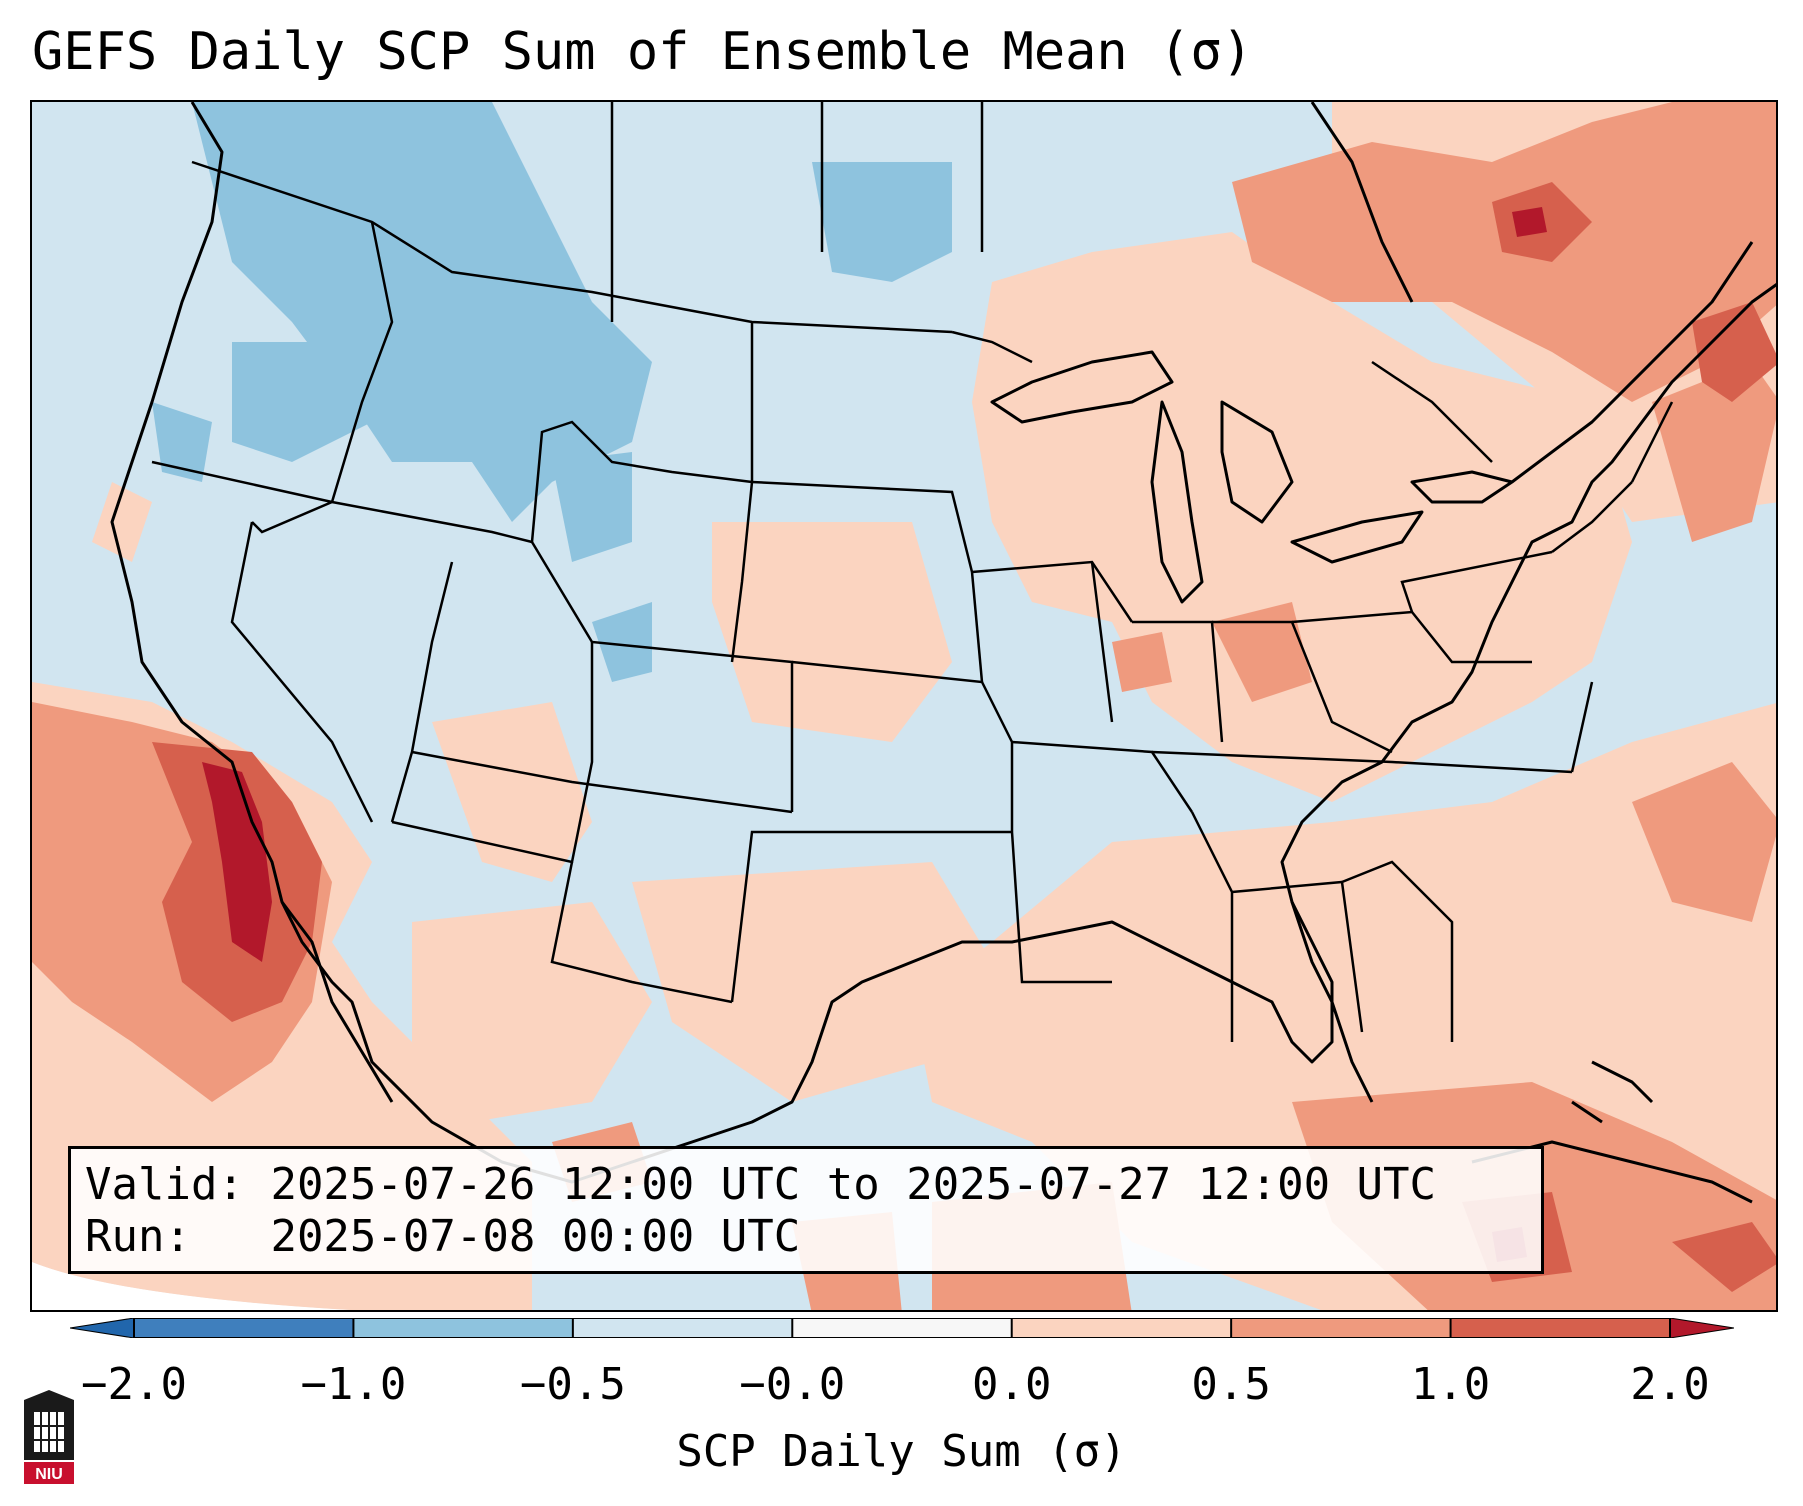  I want to click on baja-california, so click(337, 1002).